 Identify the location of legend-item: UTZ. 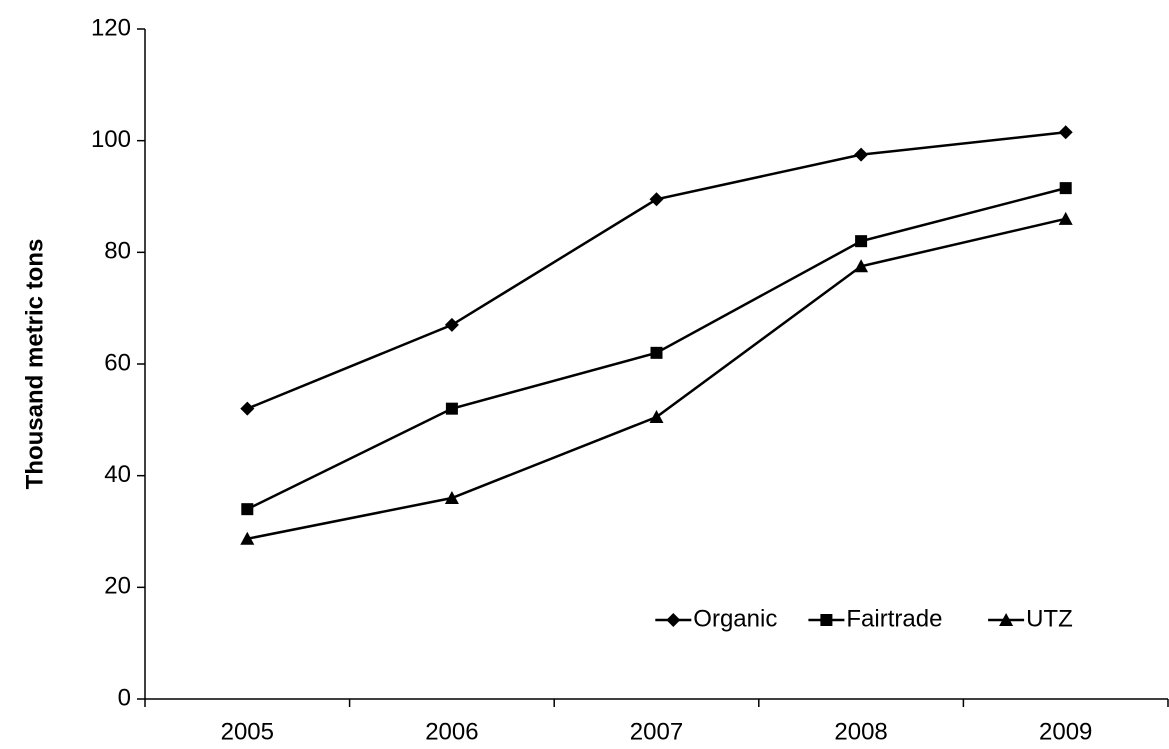
(1030, 618).